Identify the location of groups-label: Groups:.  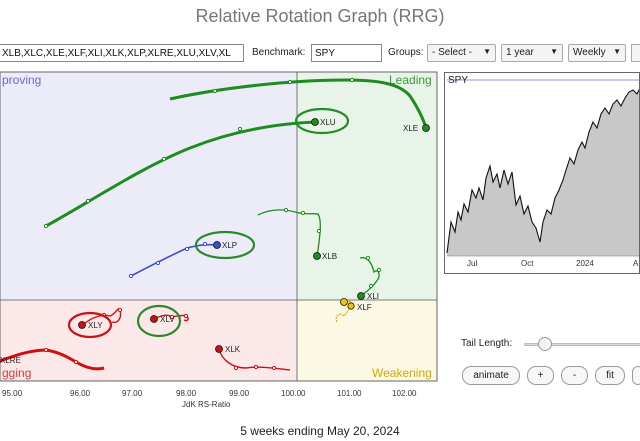
(406, 52).